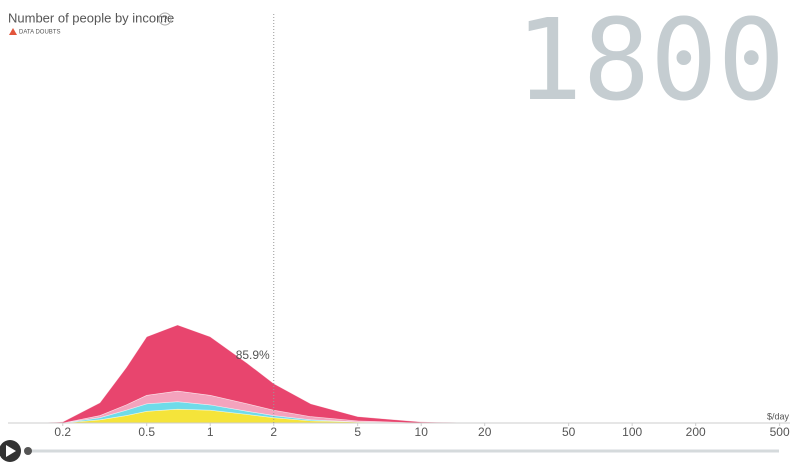 The height and width of the screenshot is (466, 800). I want to click on x-axis-label: $/day, so click(778, 416).